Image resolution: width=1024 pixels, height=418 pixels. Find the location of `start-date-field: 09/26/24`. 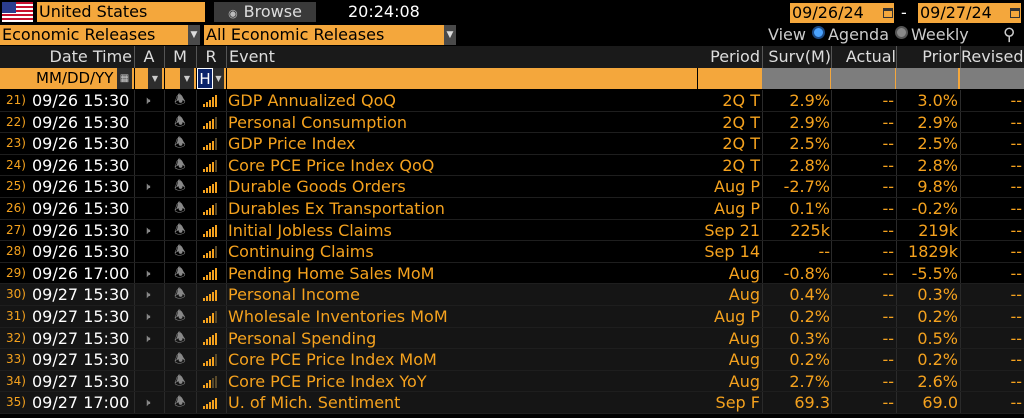

start-date-field: 09/26/24 is located at coordinates (842, 13).